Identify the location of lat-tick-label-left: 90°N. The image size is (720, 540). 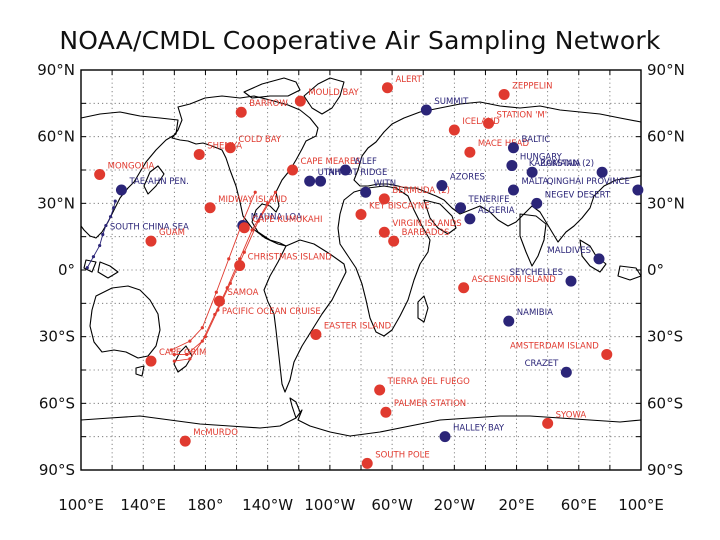
(56, 70).